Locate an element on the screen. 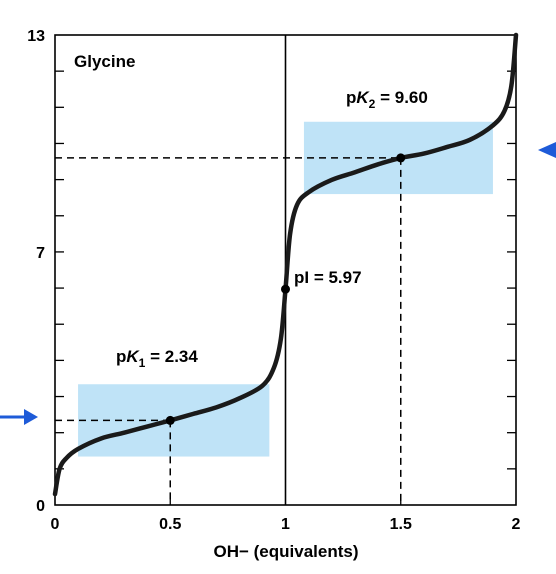  left-arrow-icon is located at coordinates (19, 417).